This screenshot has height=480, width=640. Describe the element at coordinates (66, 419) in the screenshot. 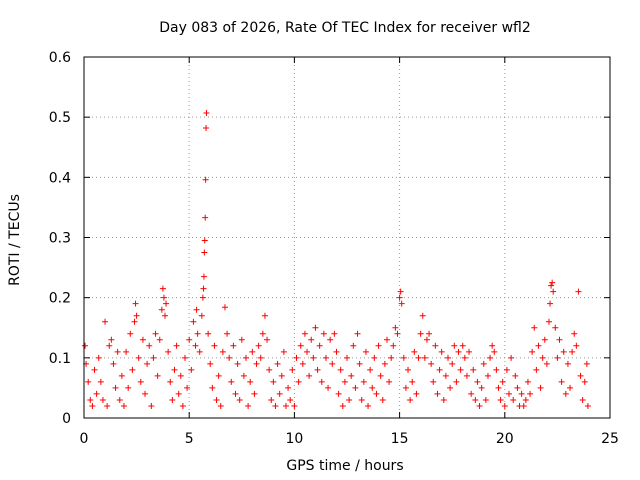

I see `y-tick-label: 0` at that location.